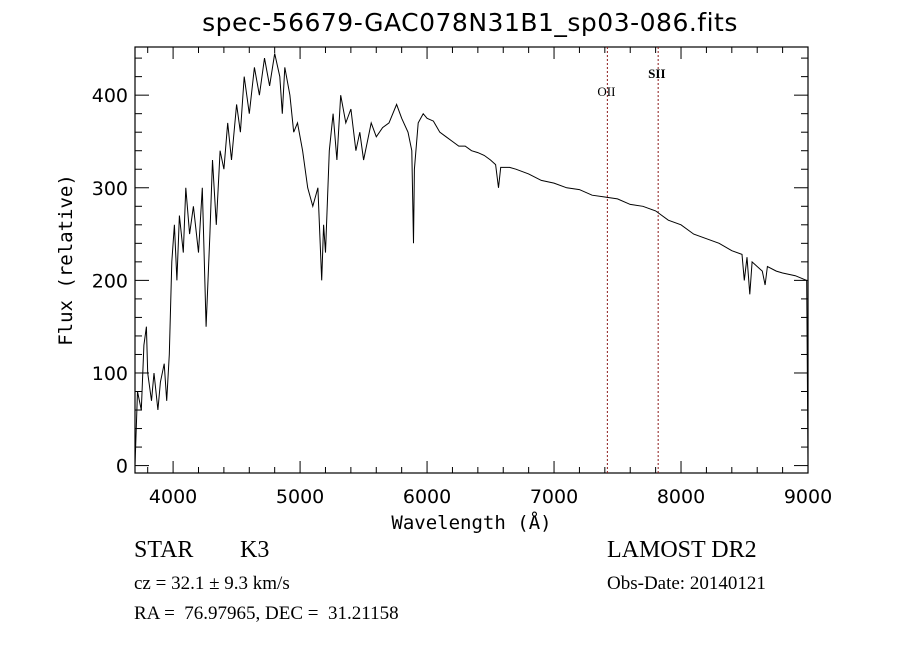 This screenshot has height=649, width=900. I want to click on x-tick-label: 4000, so click(173, 497).